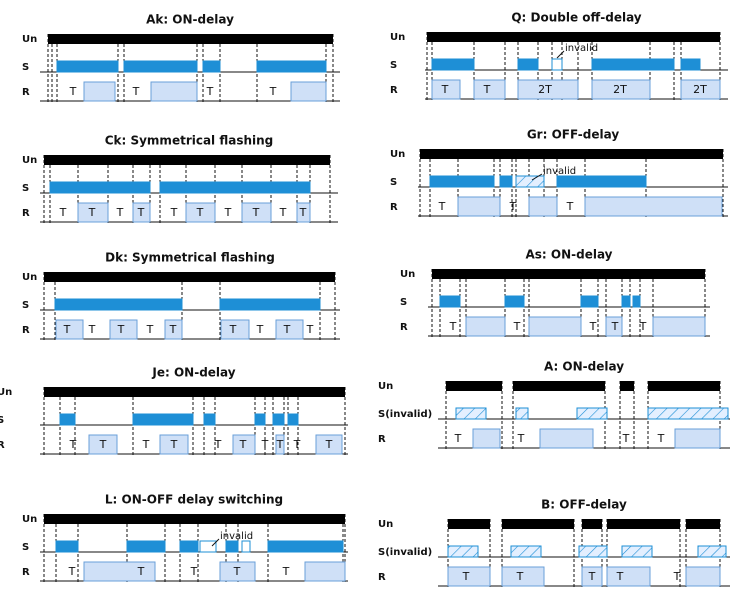 The image size is (750, 609). Describe the element at coordinates (537, 177) in the screenshot. I see `note-pointer` at that location.